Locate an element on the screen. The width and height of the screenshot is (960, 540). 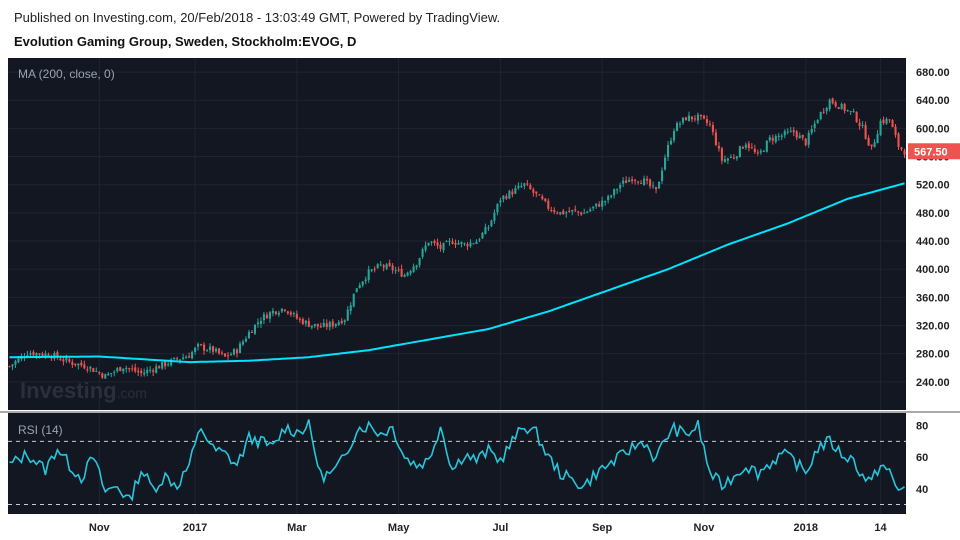
time-tick-label: Nov is located at coordinates (100, 528).